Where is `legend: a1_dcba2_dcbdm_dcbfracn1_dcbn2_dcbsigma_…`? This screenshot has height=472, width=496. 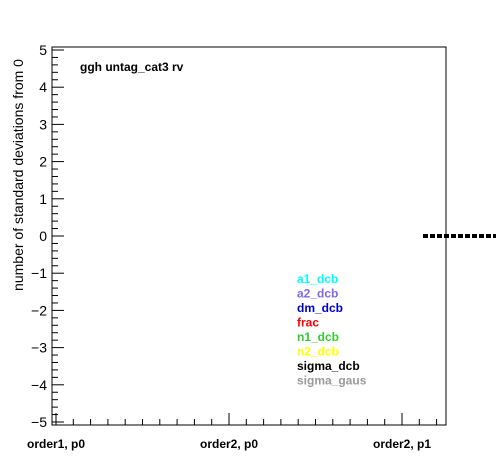
legend: a1_dcba2_dcbdm_dcbfracn1_dcbn2_dcbsigma_… is located at coordinates (332, 330).